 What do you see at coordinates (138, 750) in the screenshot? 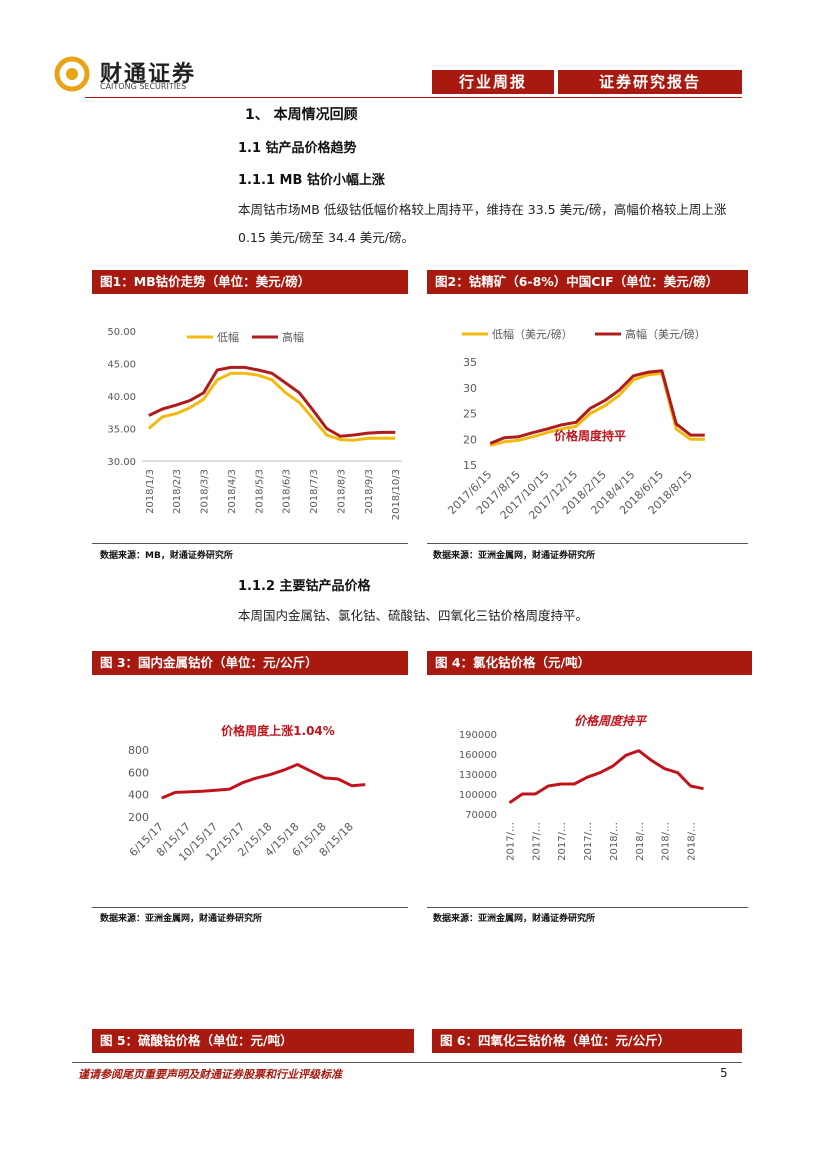
I see `y-tick-label: 800` at bounding box center [138, 750].